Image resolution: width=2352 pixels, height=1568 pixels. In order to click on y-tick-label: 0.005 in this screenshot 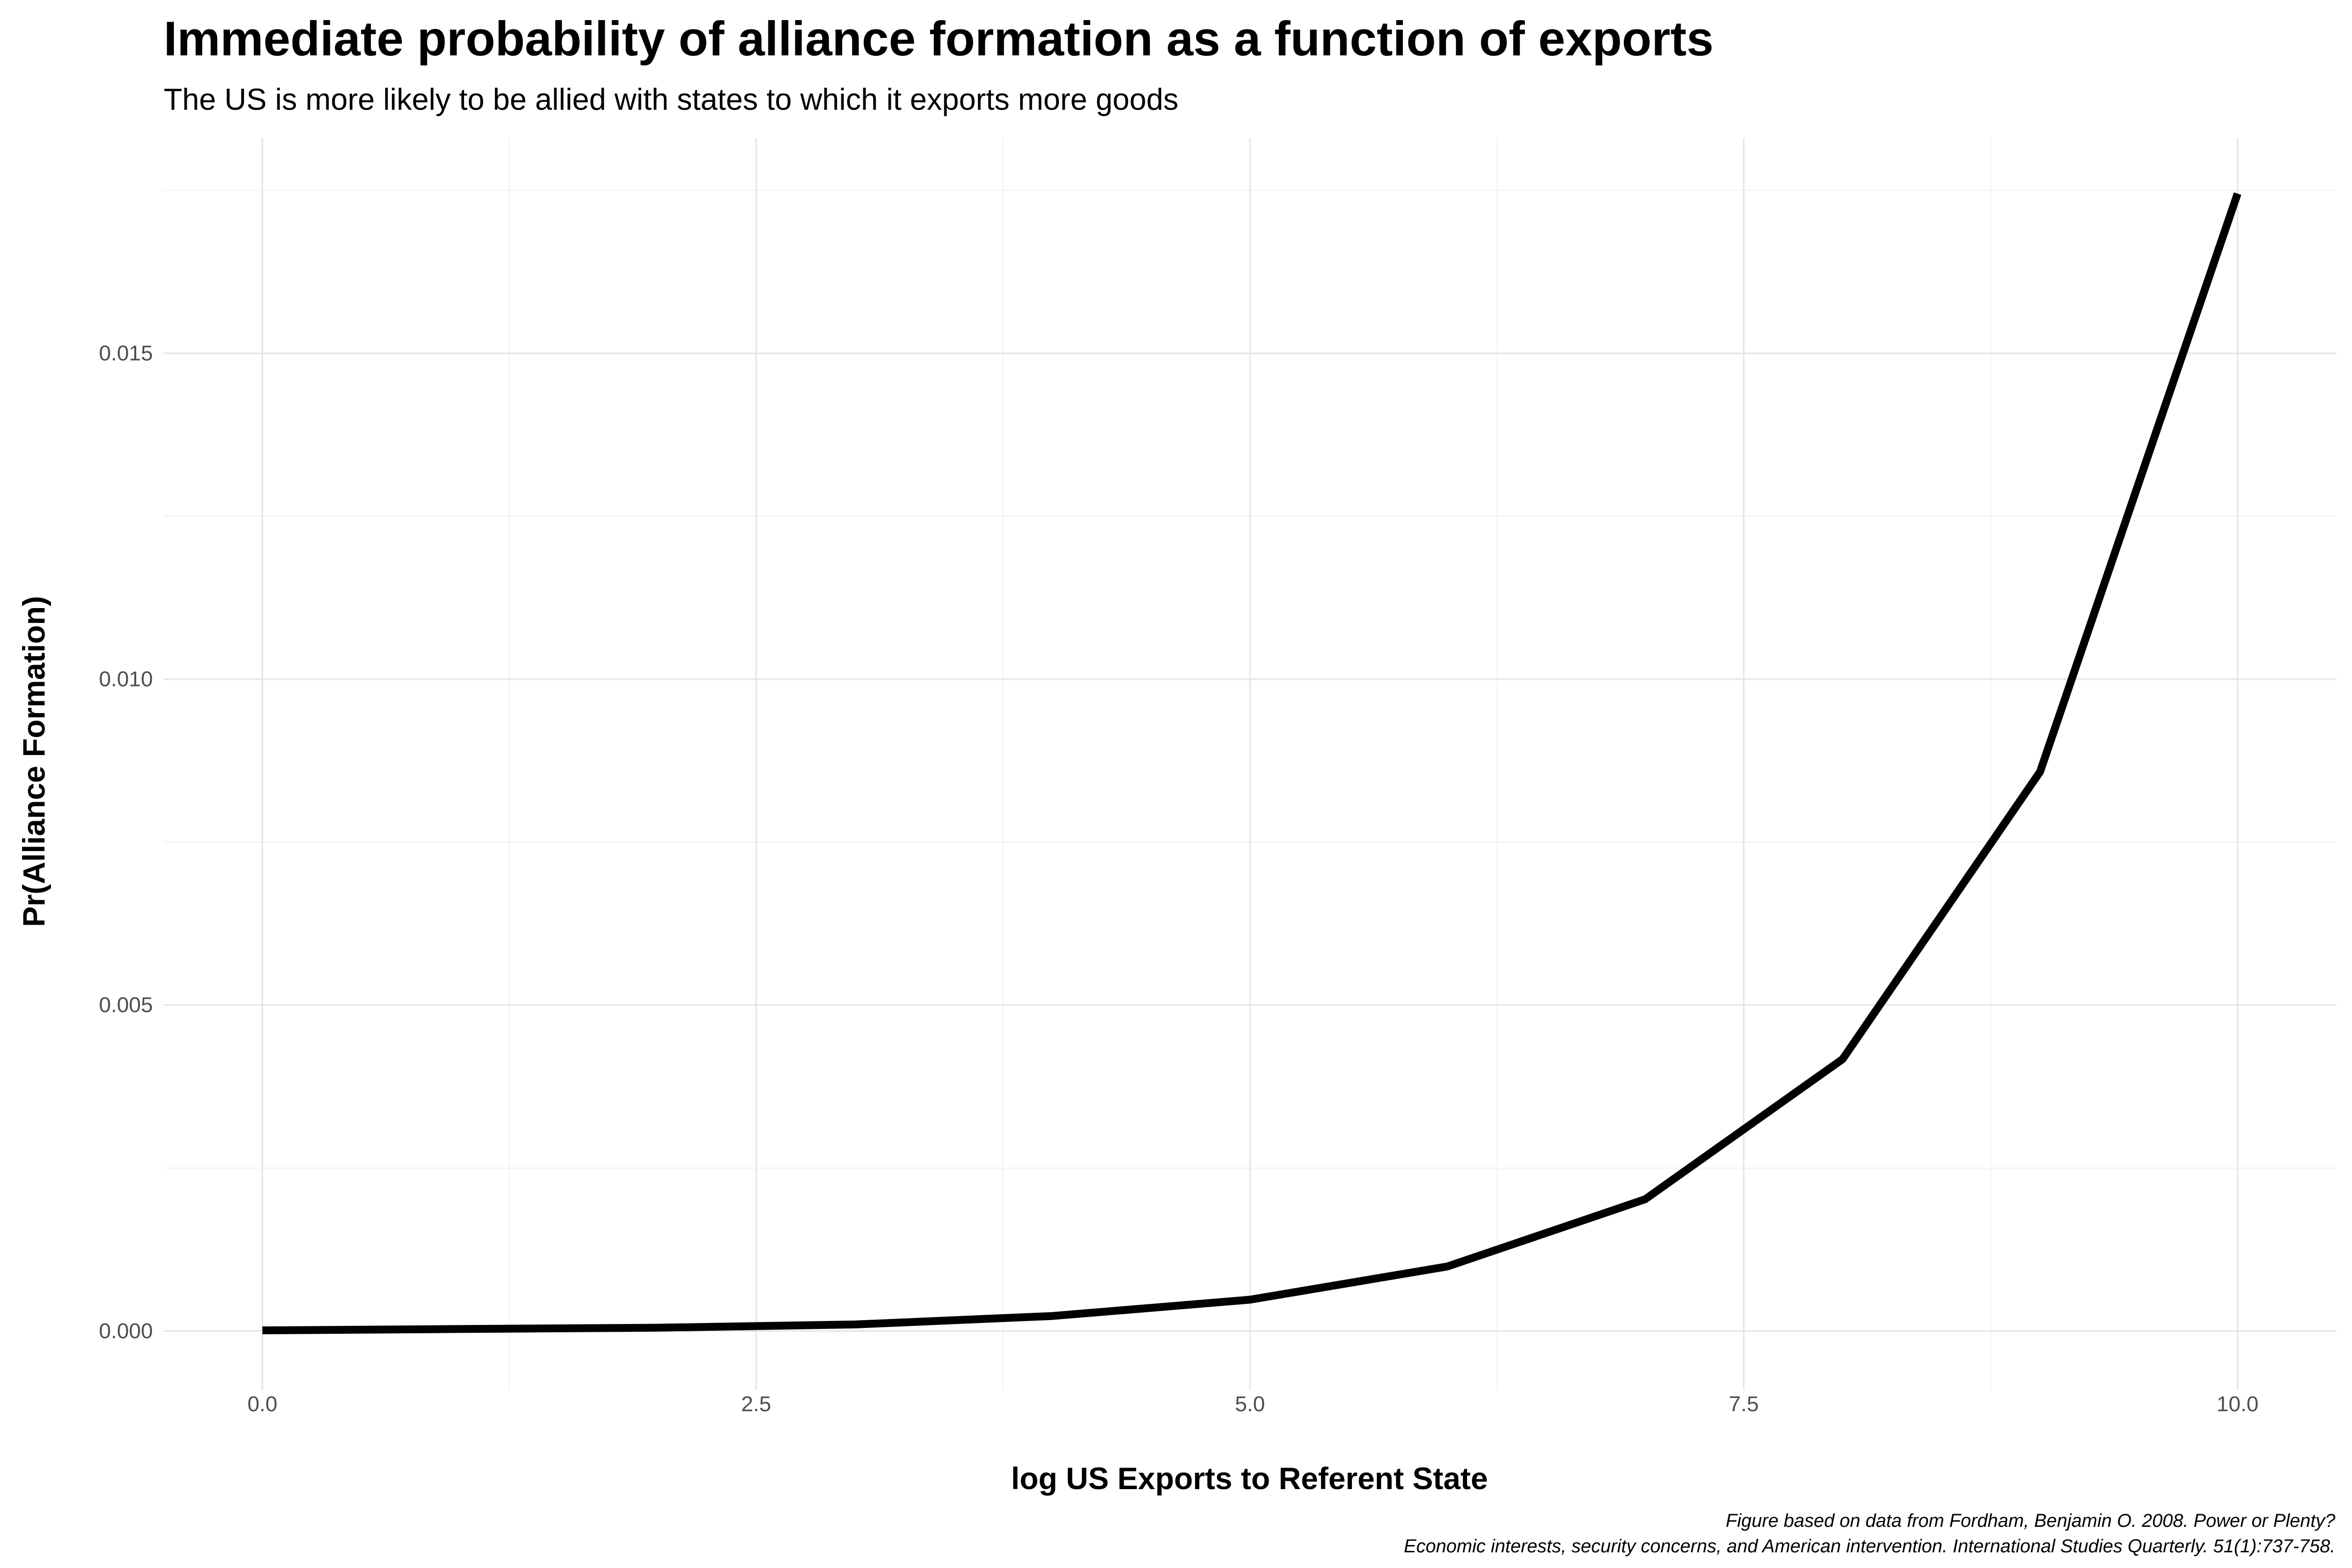, I will do `click(126, 1005)`.